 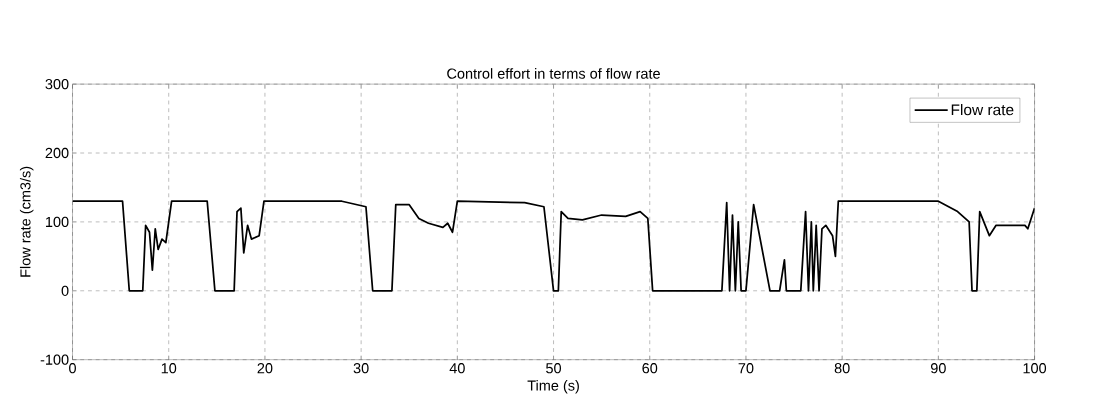 What do you see at coordinates (554, 368) in the screenshot?
I see `x-tick-label: 50` at bounding box center [554, 368].